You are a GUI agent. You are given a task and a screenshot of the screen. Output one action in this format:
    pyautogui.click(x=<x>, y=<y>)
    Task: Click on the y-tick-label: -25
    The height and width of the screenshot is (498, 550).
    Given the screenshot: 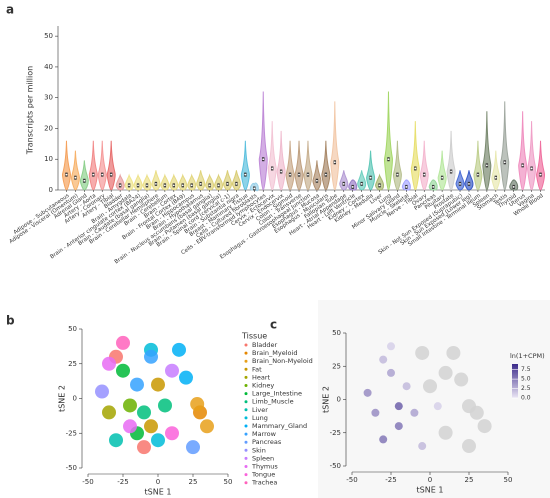 What is the action you would take?
    pyautogui.click(x=71, y=433)
    